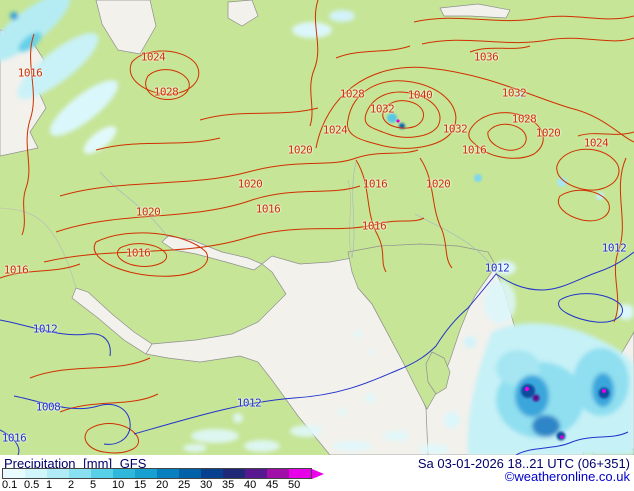  What do you see at coordinates (422, 326) in the screenshot?
I see `india-landmass` at bounding box center [422, 326].